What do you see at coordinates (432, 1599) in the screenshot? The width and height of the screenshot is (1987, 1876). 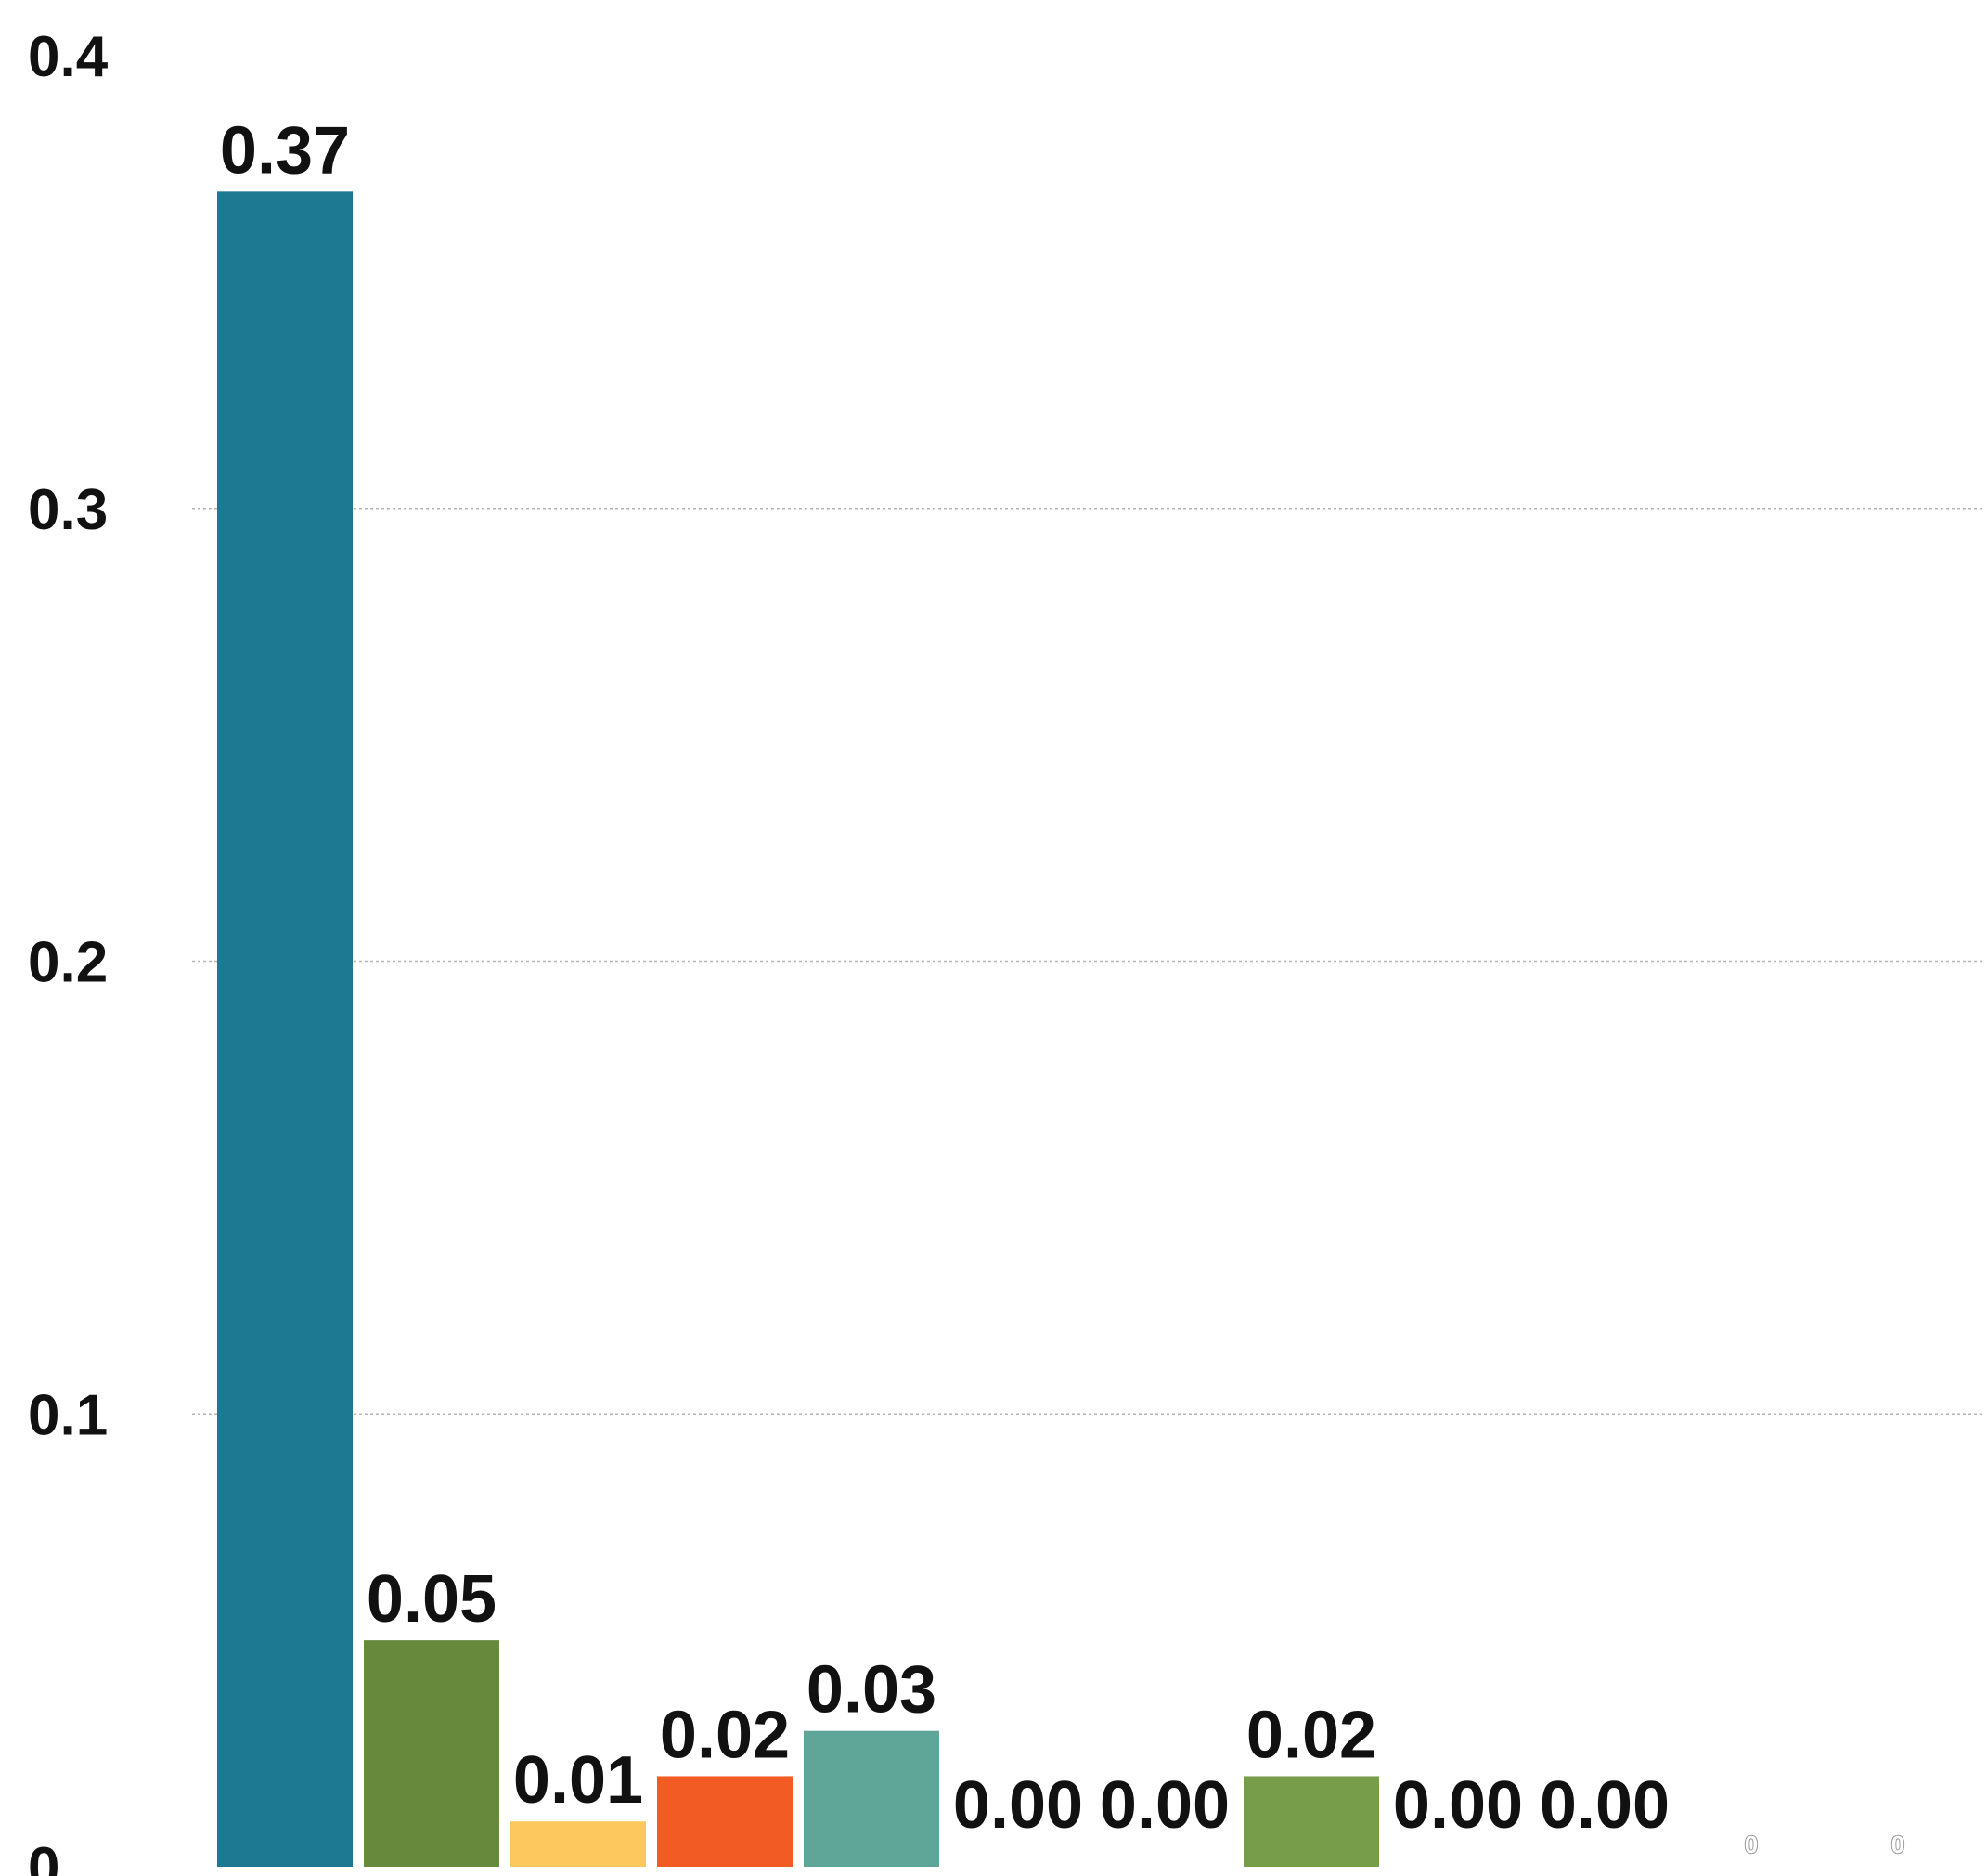 I see `bar-value-label: 0.05` at bounding box center [432, 1599].